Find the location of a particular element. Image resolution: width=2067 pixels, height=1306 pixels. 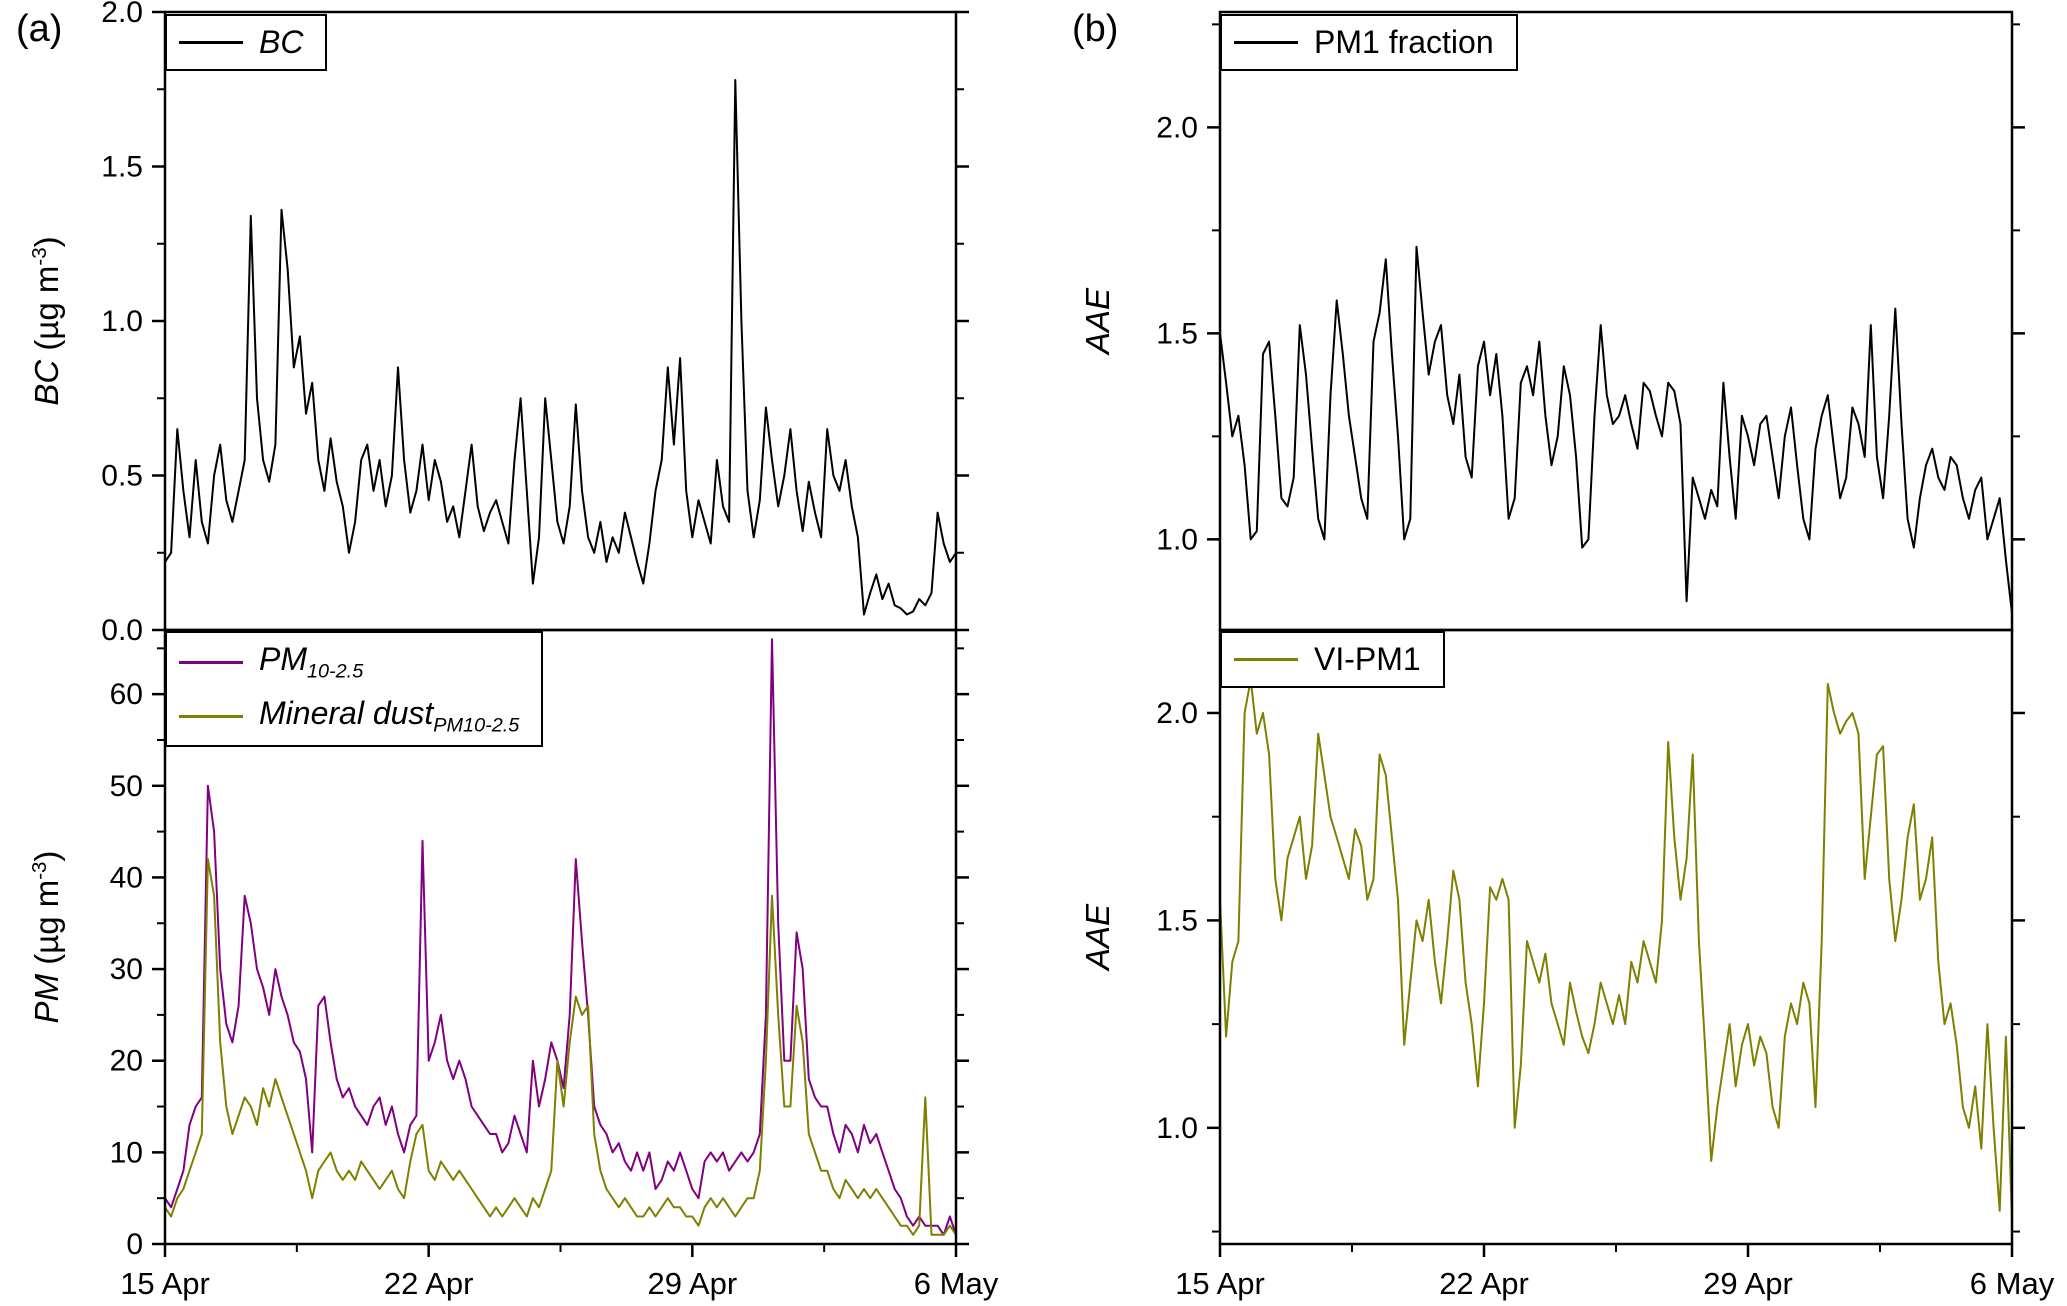

ytick-label: 20 is located at coordinates (126, 1061).